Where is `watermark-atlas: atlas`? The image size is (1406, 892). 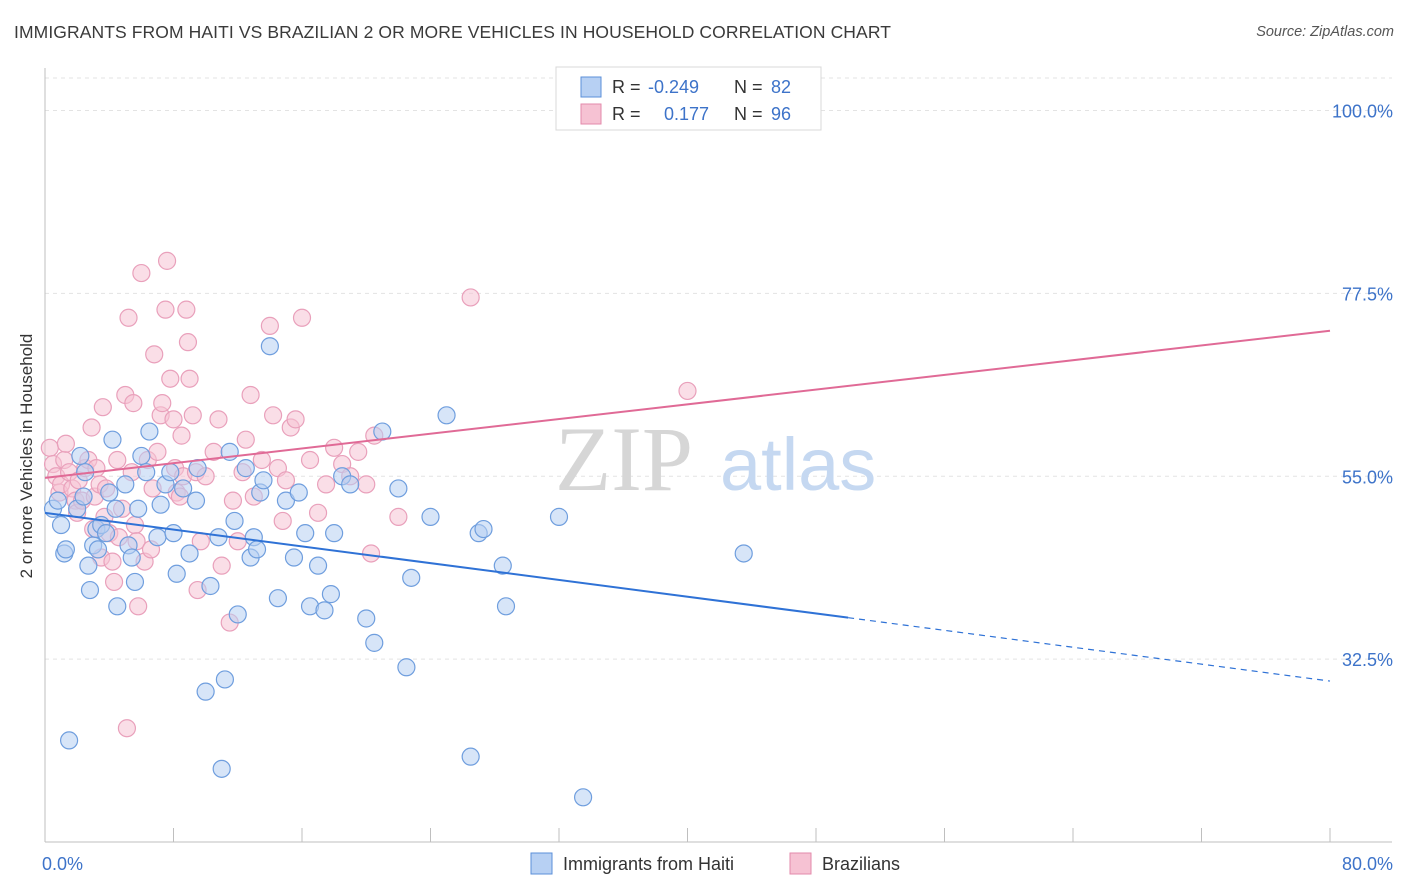 watermark-atlas: atlas is located at coordinates (798, 464).